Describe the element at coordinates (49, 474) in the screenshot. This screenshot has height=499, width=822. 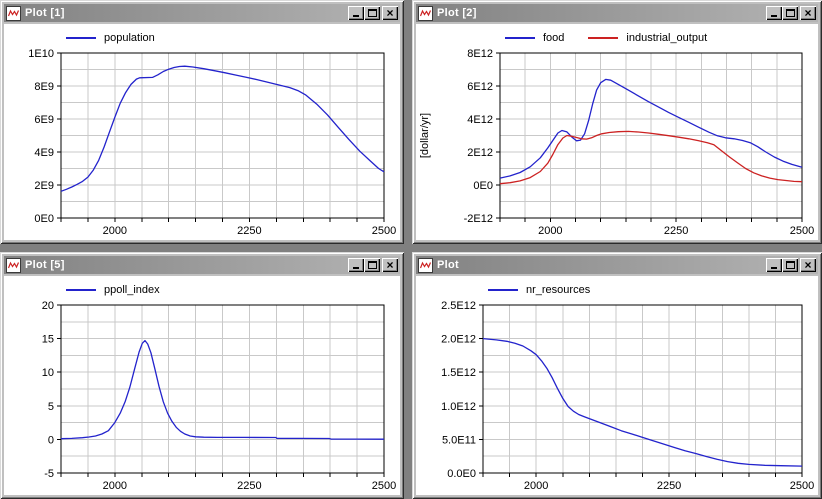
I see `svg-text: -5` at that location.